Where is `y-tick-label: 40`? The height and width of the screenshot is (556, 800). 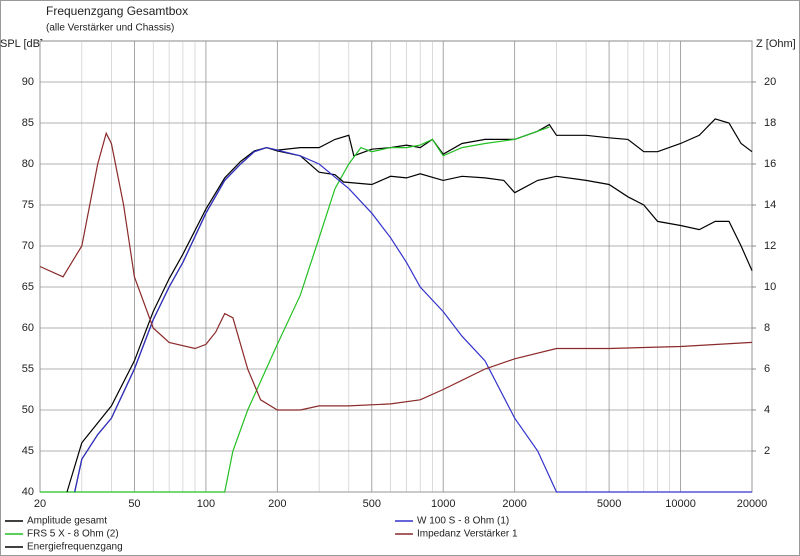 y-tick-label: 40 is located at coordinates (28, 492).